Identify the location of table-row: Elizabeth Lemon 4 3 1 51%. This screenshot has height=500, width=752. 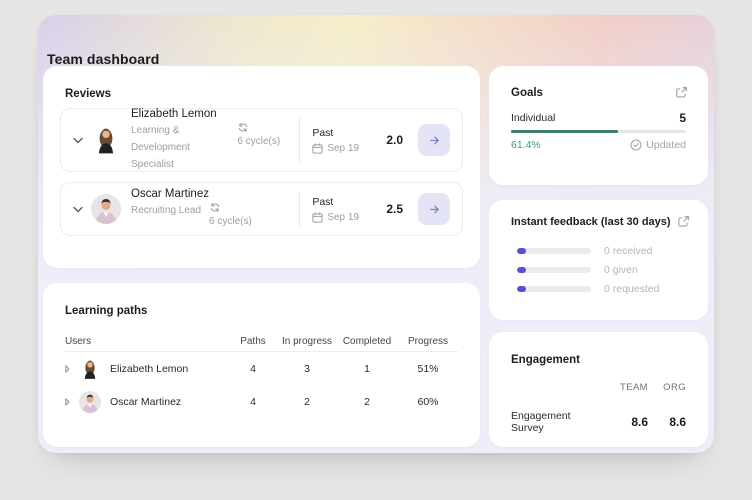
(261, 368).